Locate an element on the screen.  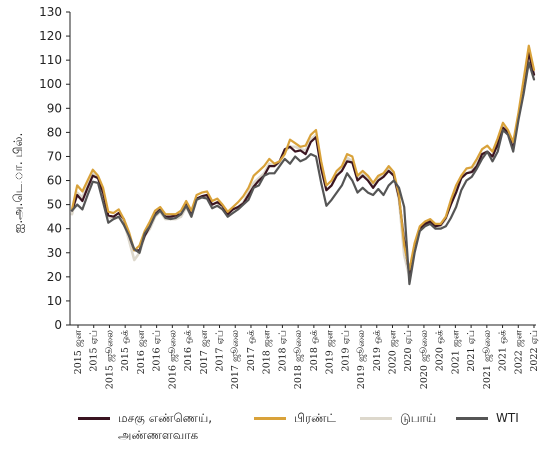
legend-label-crude-average-line2: அண்ணளவாக is located at coordinates (158, 435).